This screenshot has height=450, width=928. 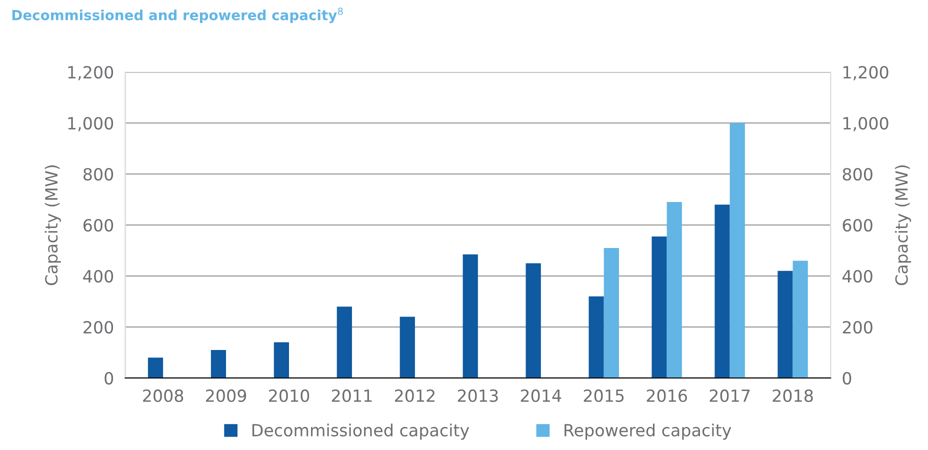 I want to click on y2-tick-label: 600, so click(x=857, y=225).